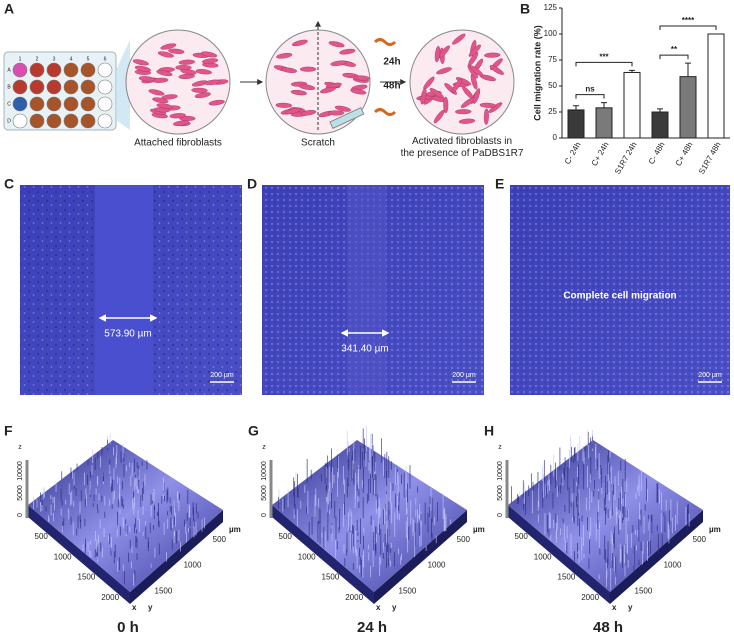 The width and height of the screenshot is (734, 642). I want to click on time-label: 24h, so click(391, 62).